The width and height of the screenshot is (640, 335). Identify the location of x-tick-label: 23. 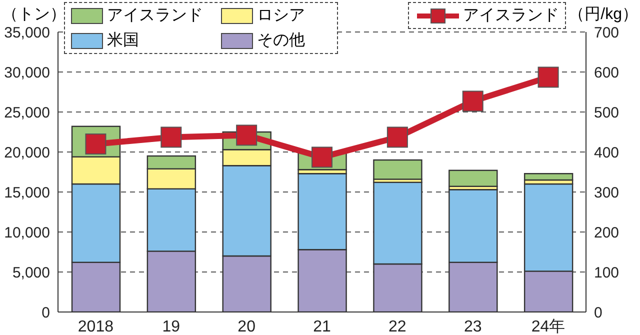
(473, 326).